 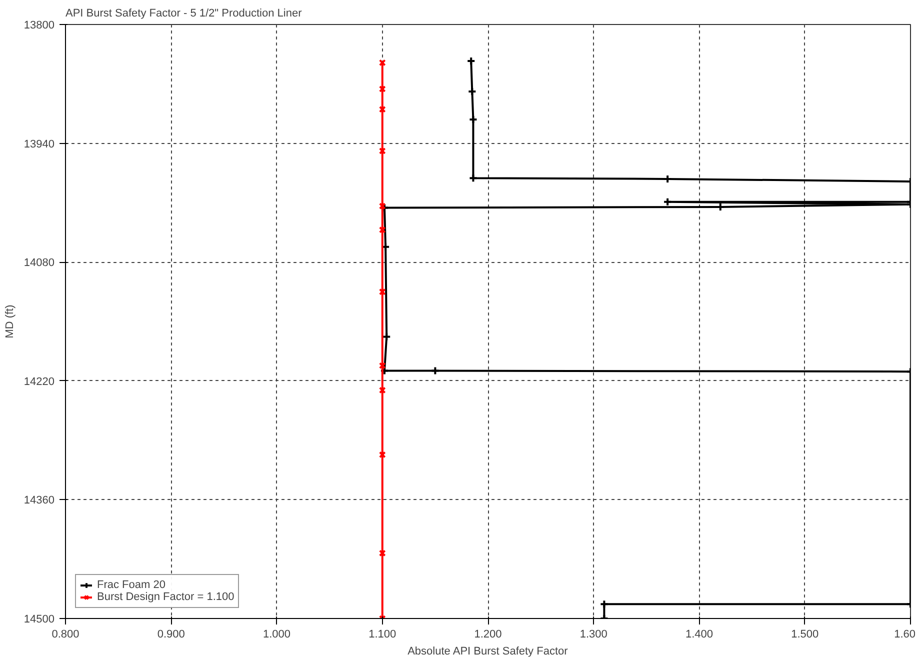 What do you see at coordinates (39, 144) in the screenshot?
I see `y-tick-label: 13940` at bounding box center [39, 144].